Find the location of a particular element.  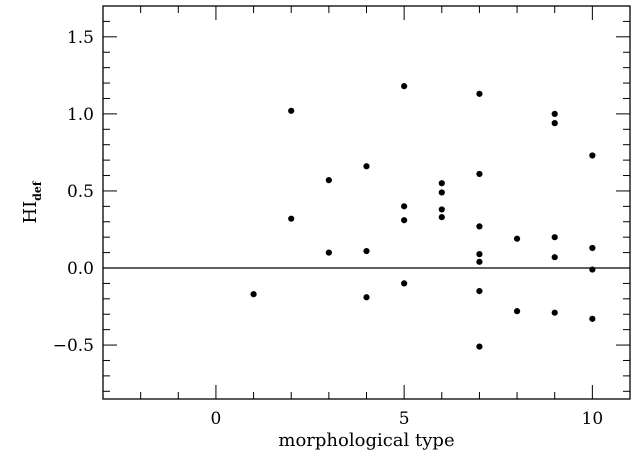

y-axis-title: HIdef is located at coordinates (32, 202).